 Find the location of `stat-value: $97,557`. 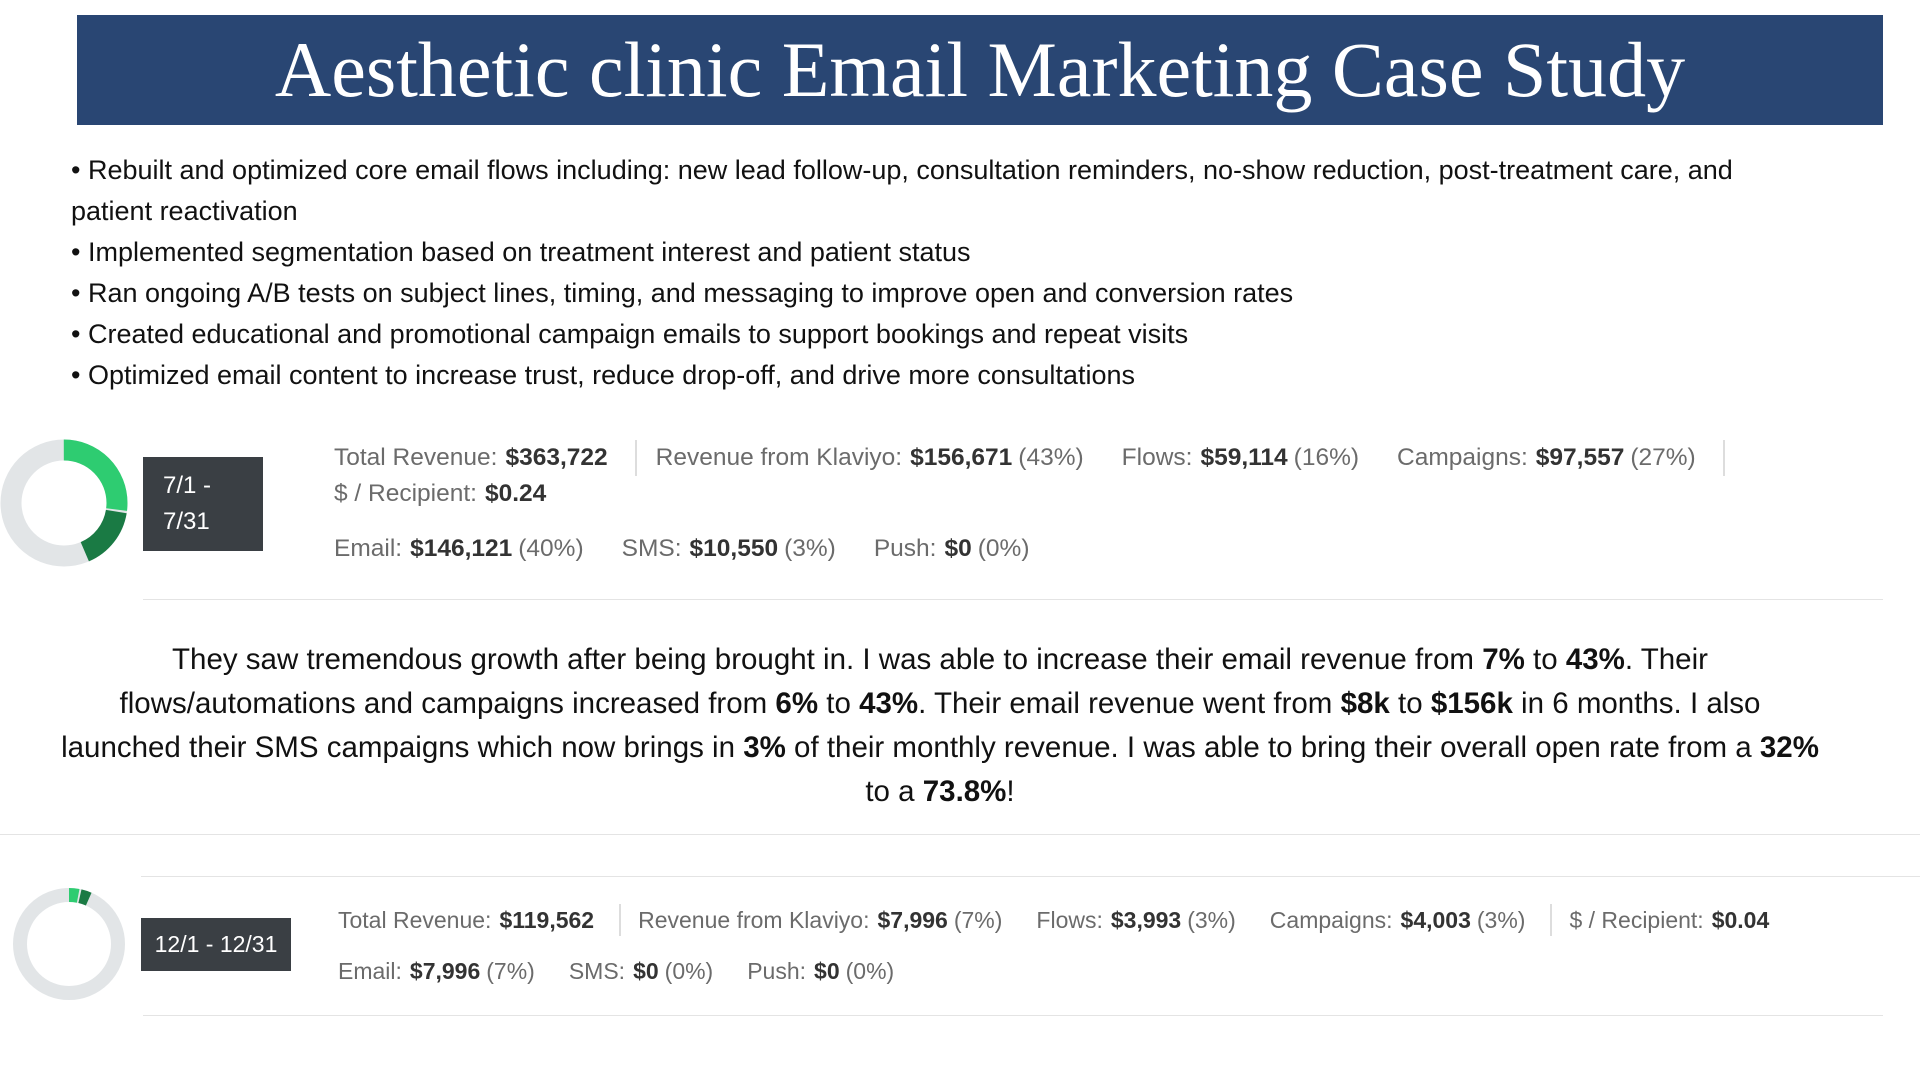

stat-value: $97,557 is located at coordinates (1580, 457).